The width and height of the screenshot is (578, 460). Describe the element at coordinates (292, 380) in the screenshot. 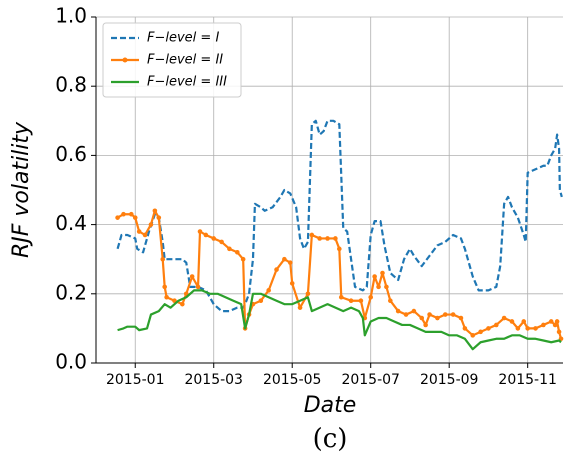

I see `x-tick-label: 2015-05` at that location.